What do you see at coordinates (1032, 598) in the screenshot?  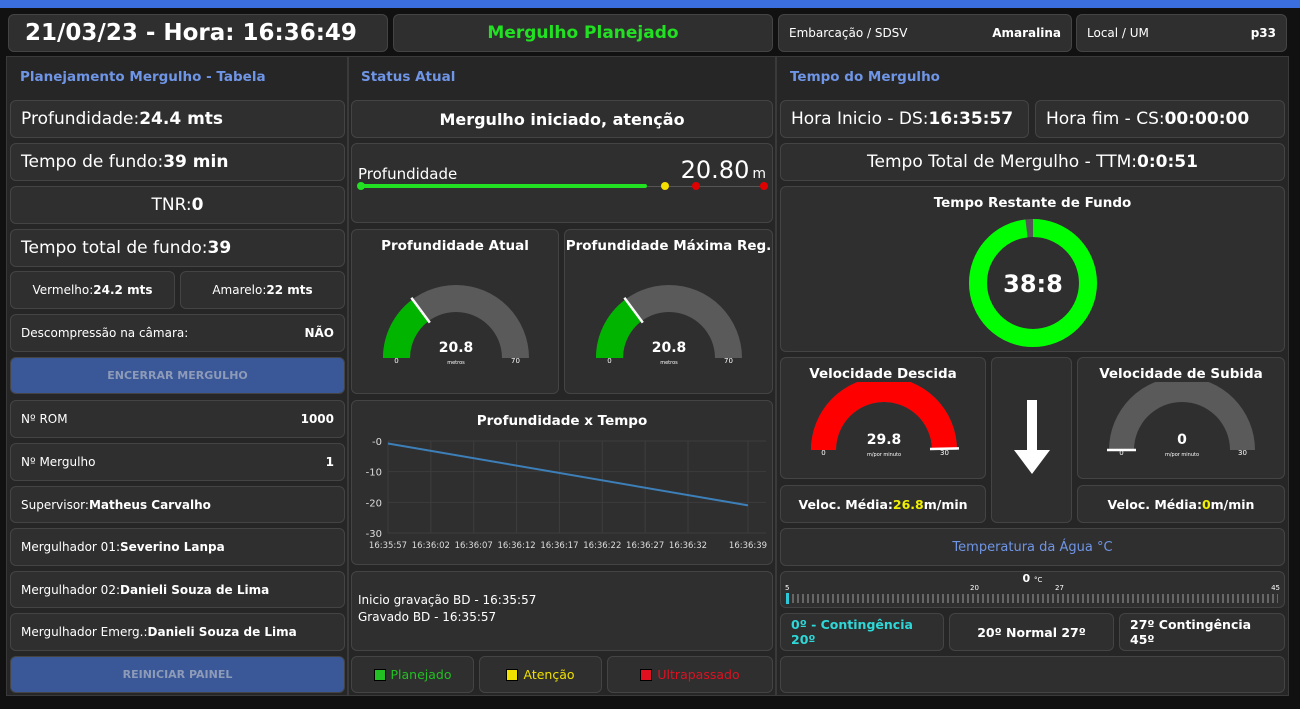 I see `slider-ticks` at bounding box center [1032, 598].